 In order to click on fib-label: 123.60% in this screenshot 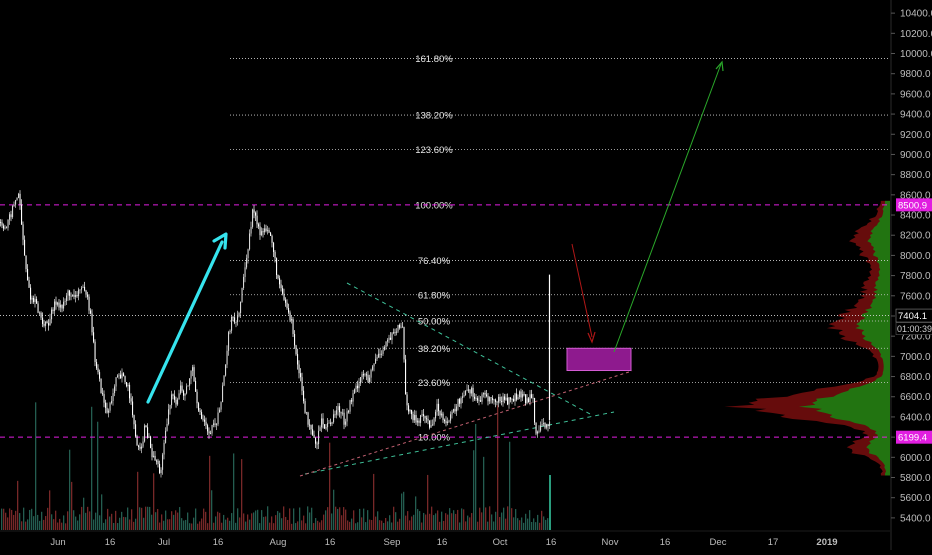, I will do `click(434, 150)`.